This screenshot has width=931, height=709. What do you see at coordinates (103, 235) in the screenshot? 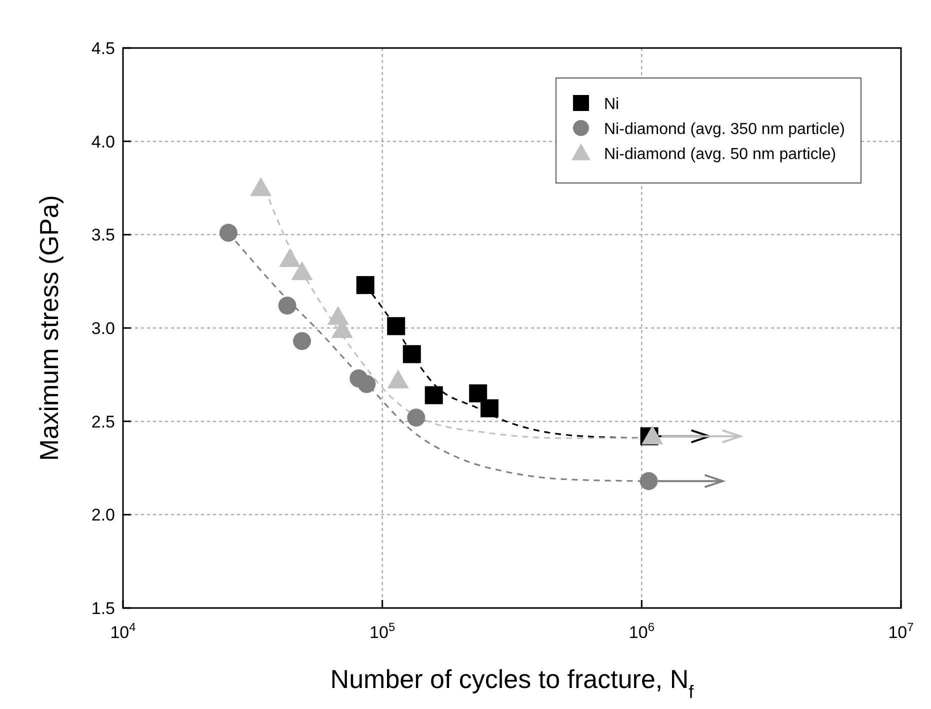
I see `y-tick-label: 3.5` at bounding box center [103, 235].